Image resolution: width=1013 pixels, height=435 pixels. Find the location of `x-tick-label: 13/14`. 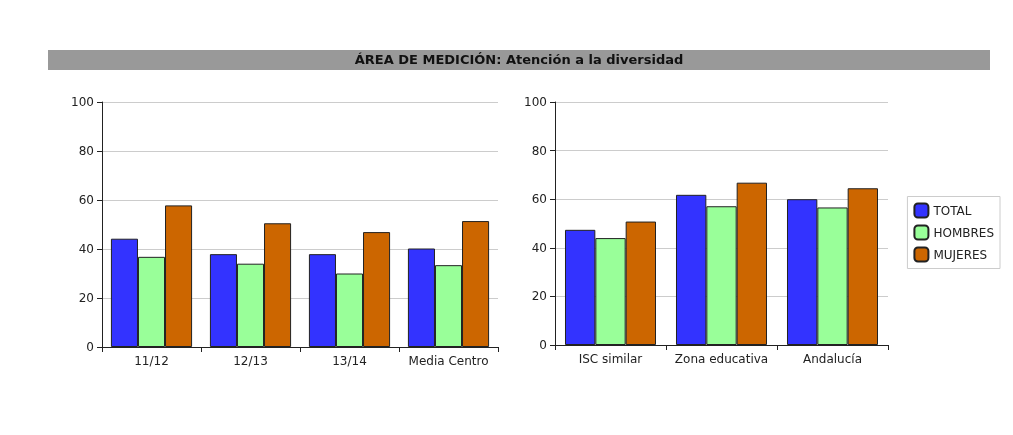

x-tick-label: 13/14 is located at coordinates (349, 361).